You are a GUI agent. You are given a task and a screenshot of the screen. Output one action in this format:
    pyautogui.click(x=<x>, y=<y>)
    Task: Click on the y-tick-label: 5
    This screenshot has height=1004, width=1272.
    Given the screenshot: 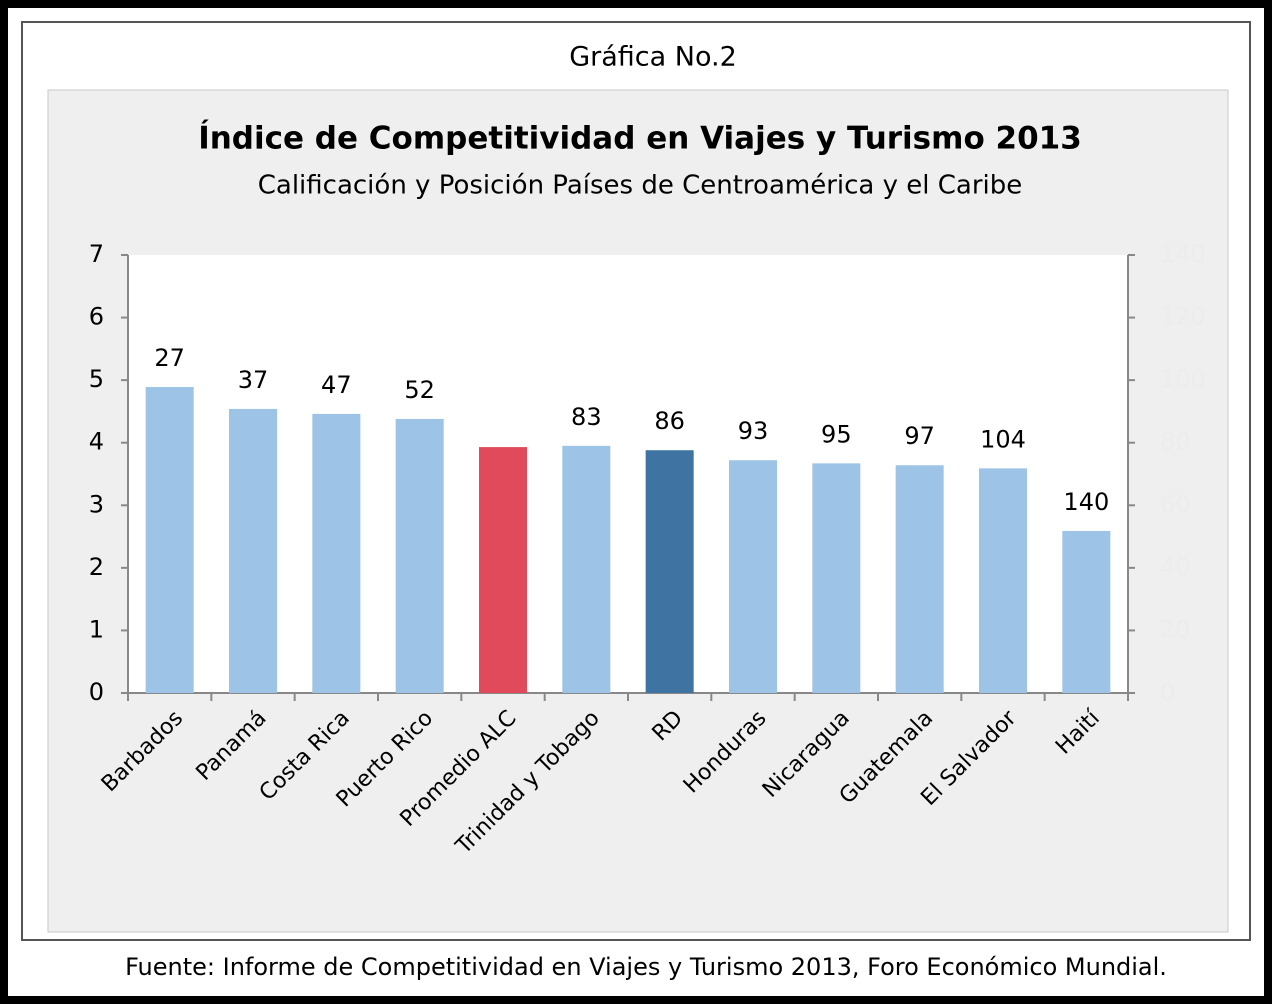 What is the action you would take?
    pyautogui.click(x=96, y=379)
    